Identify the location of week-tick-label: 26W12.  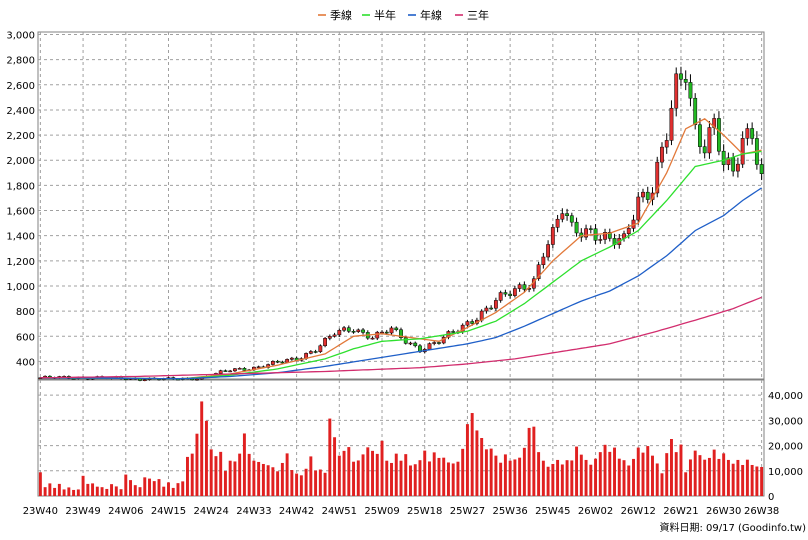
(638, 511).